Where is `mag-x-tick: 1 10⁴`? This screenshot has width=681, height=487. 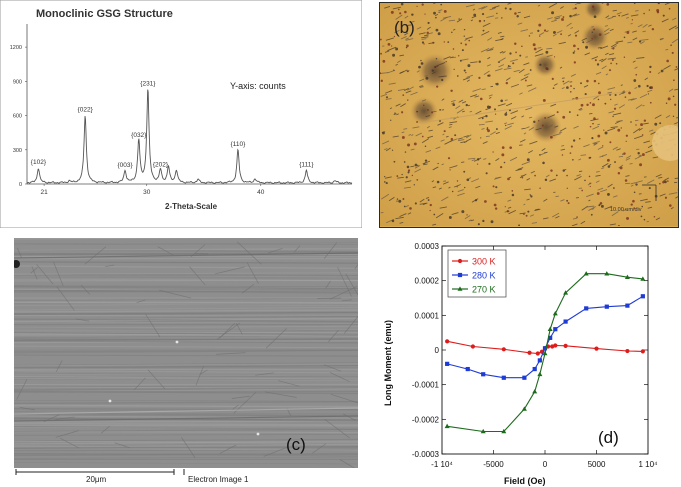
mag-x-tick: 1 10⁴ is located at coordinates (648, 464).